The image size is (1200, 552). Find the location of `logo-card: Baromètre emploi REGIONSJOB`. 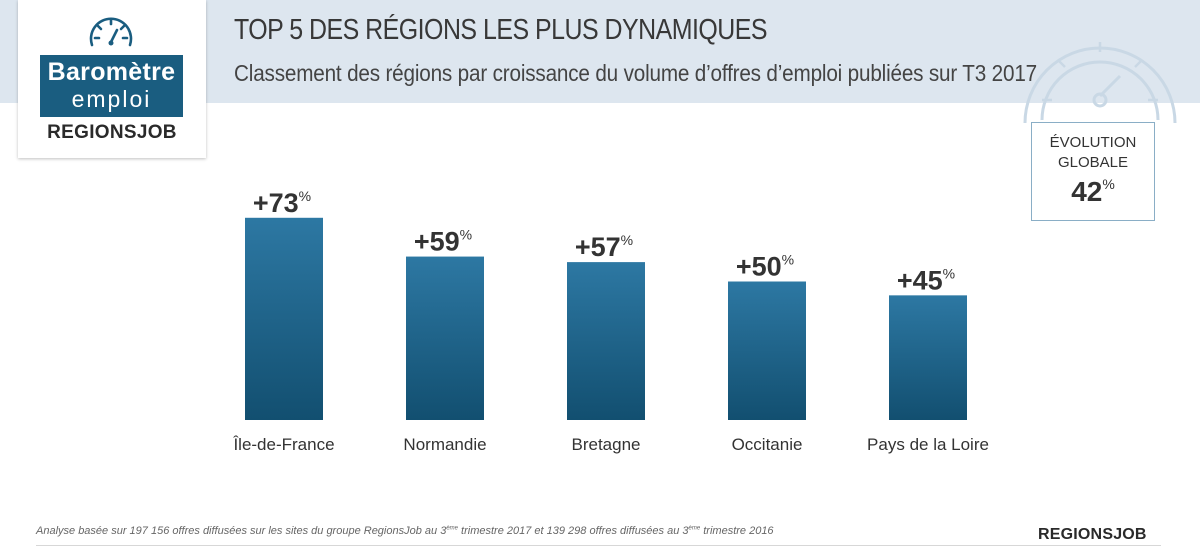

logo-card: Baromètre emploi REGIONSJOB is located at coordinates (112, 79).